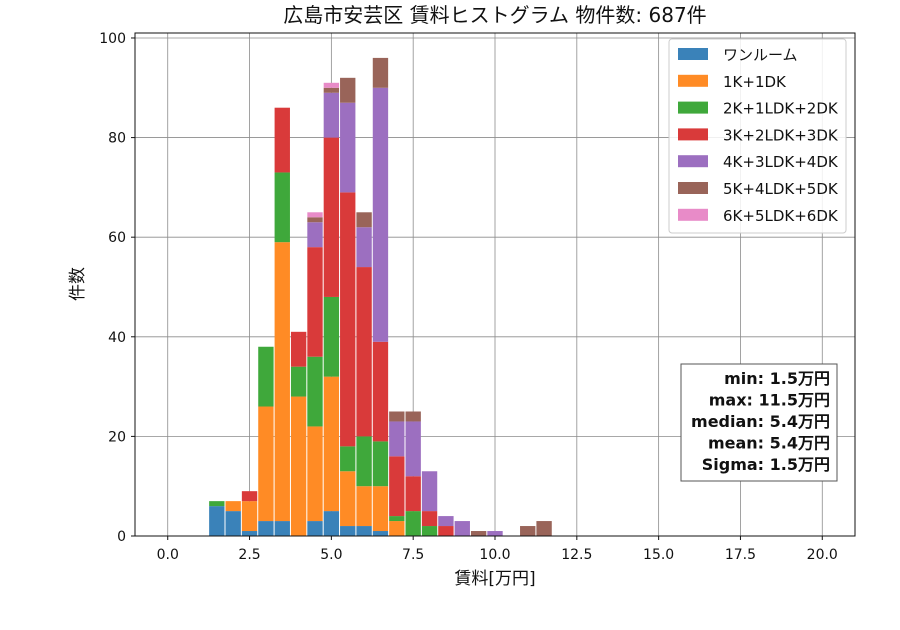  Describe the element at coordinates (769, 400) in the screenshot. I see `stats-line: max: 11.5万円` at that location.